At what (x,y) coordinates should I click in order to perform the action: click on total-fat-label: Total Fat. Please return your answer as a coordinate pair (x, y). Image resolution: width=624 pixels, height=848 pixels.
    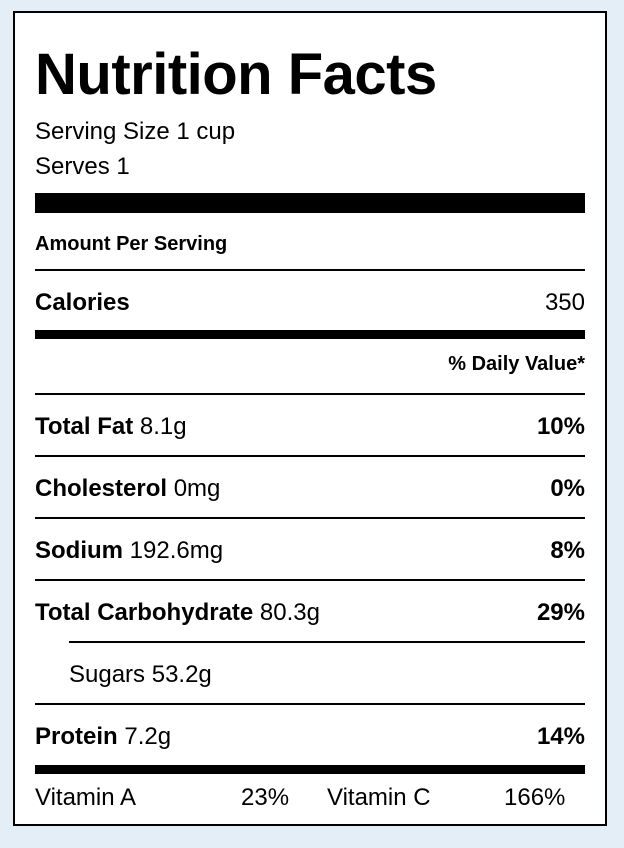
    Looking at the image, I should click on (84, 426).